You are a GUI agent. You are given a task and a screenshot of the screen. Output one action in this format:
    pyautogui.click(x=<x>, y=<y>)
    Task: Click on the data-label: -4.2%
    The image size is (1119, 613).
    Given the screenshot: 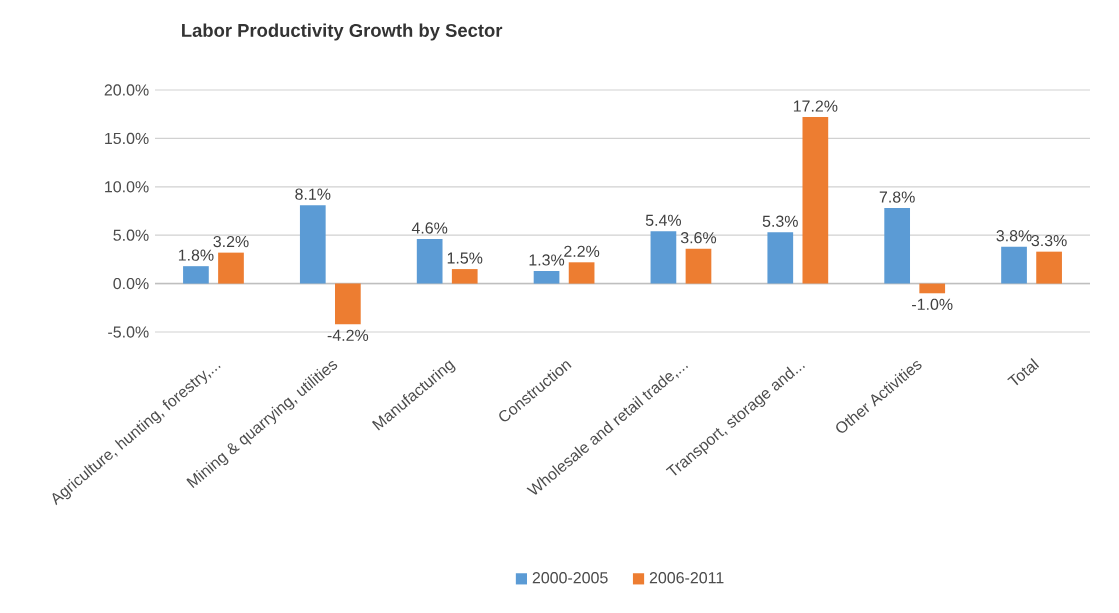 What is the action you would take?
    pyautogui.click(x=348, y=335)
    